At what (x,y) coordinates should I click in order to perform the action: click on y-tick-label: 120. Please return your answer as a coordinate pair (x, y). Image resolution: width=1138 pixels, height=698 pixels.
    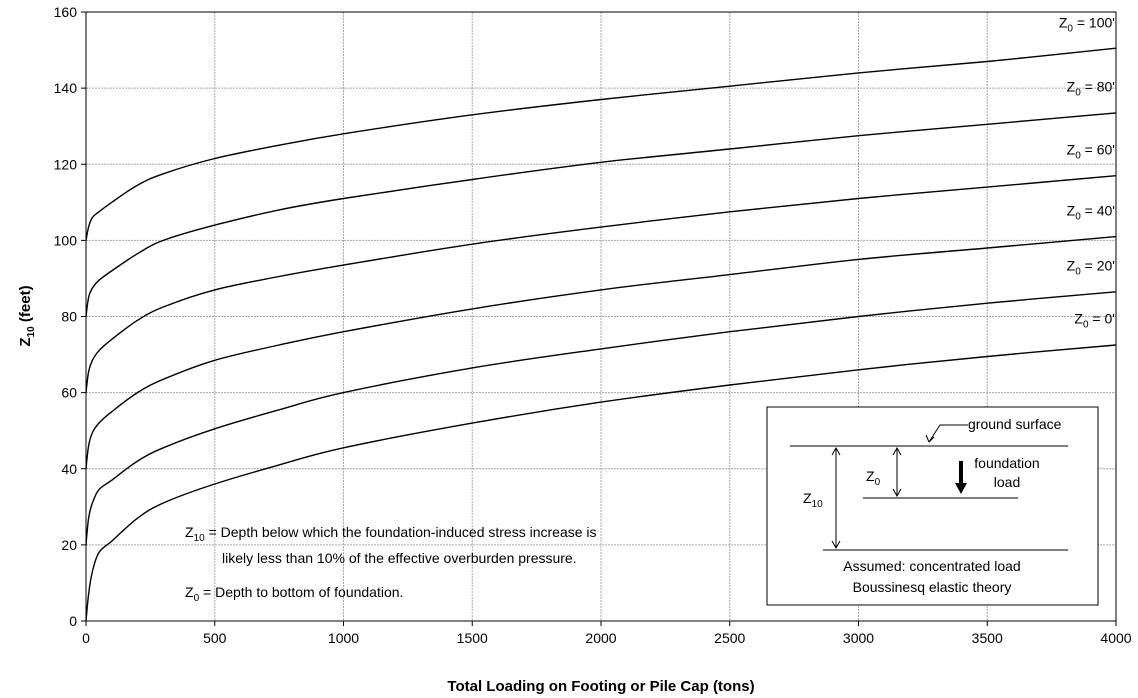
    Looking at the image, I should click on (66, 164).